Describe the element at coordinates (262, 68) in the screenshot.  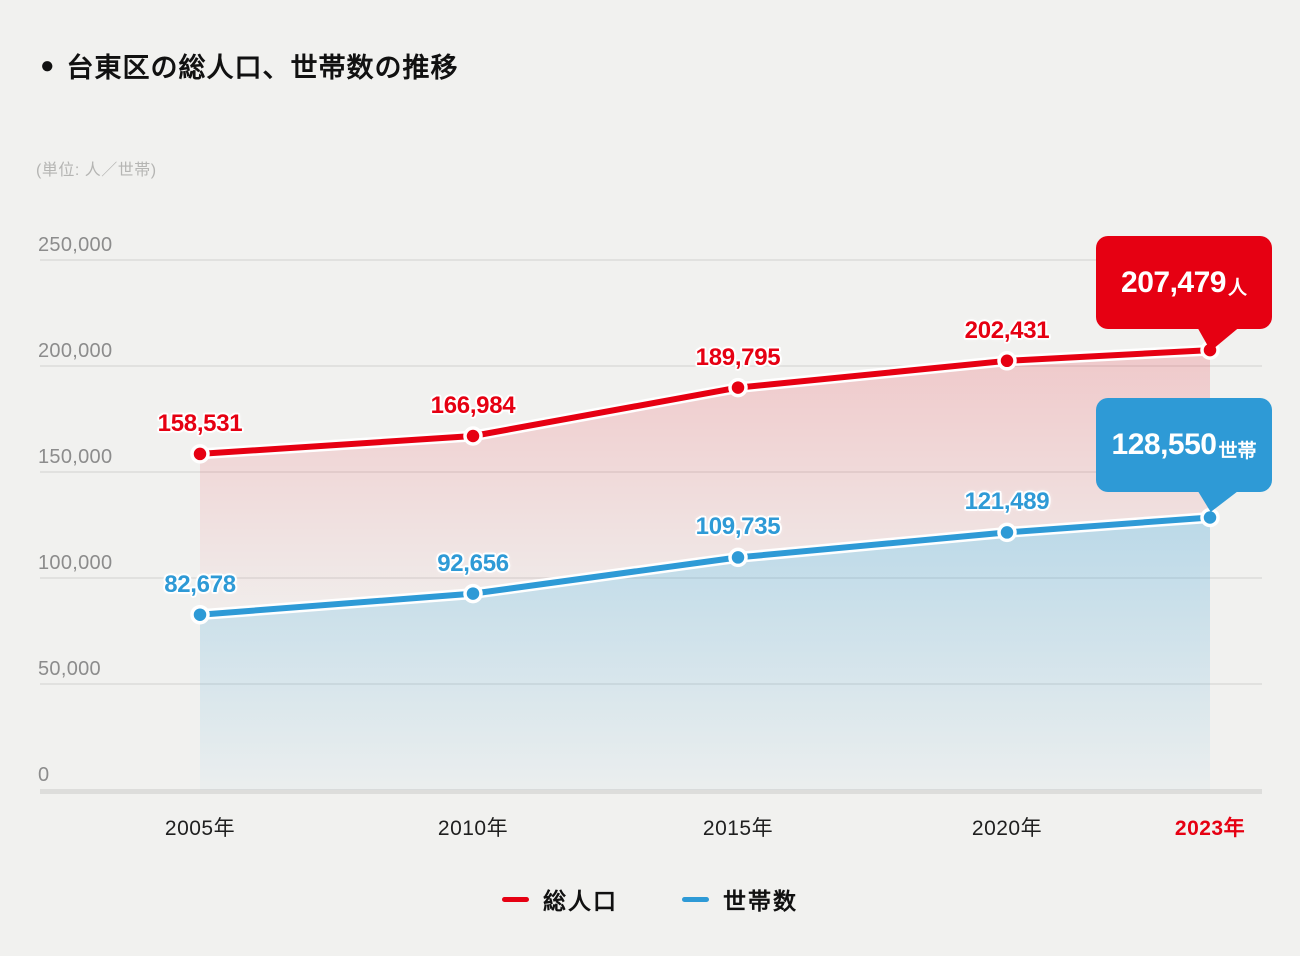
I see `page-title: 台東区の総人口、世帯数の推移` at that location.